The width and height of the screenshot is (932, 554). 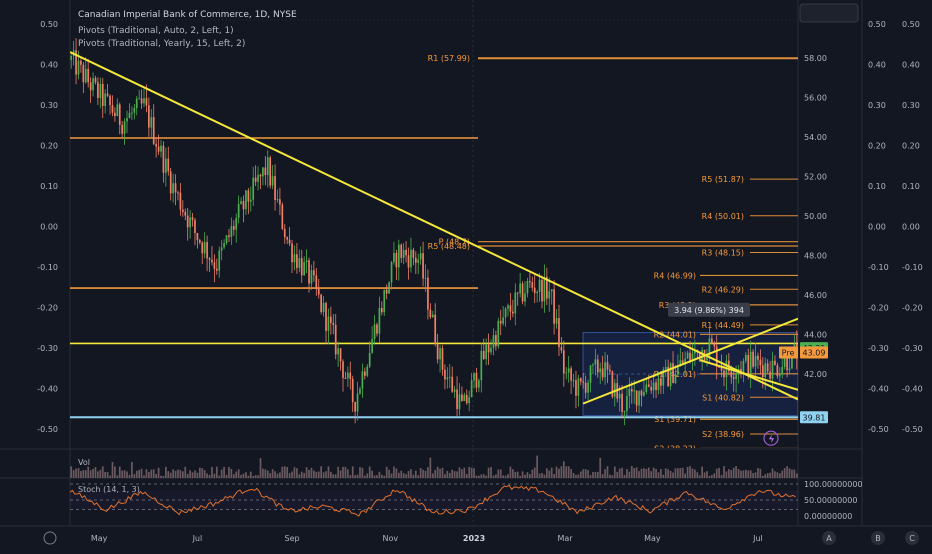 What do you see at coordinates (829, 13) in the screenshot?
I see `top-right-button` at bounding box center [829, 13].